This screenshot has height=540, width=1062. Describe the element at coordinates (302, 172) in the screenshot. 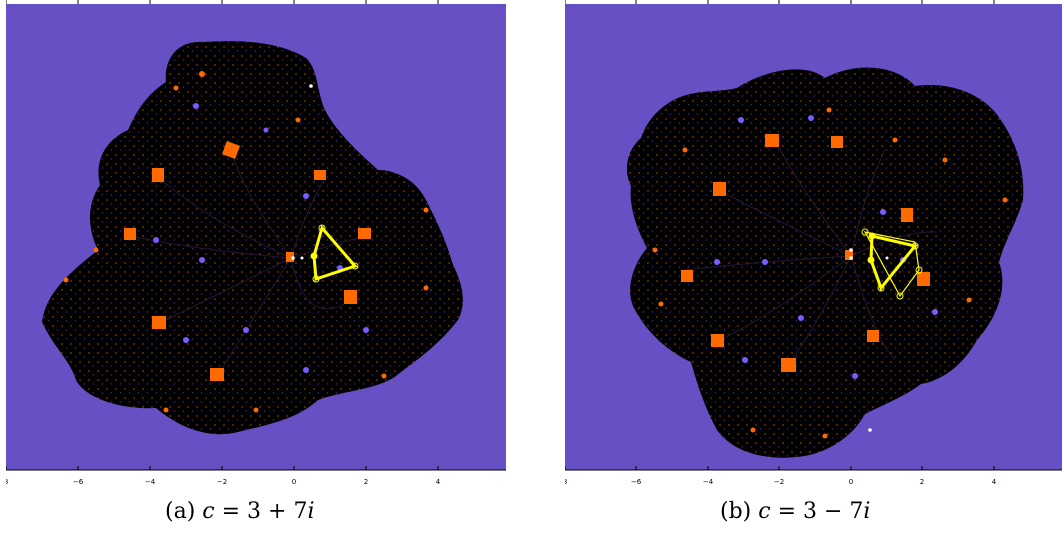

I see `white-markers-a` at that location.